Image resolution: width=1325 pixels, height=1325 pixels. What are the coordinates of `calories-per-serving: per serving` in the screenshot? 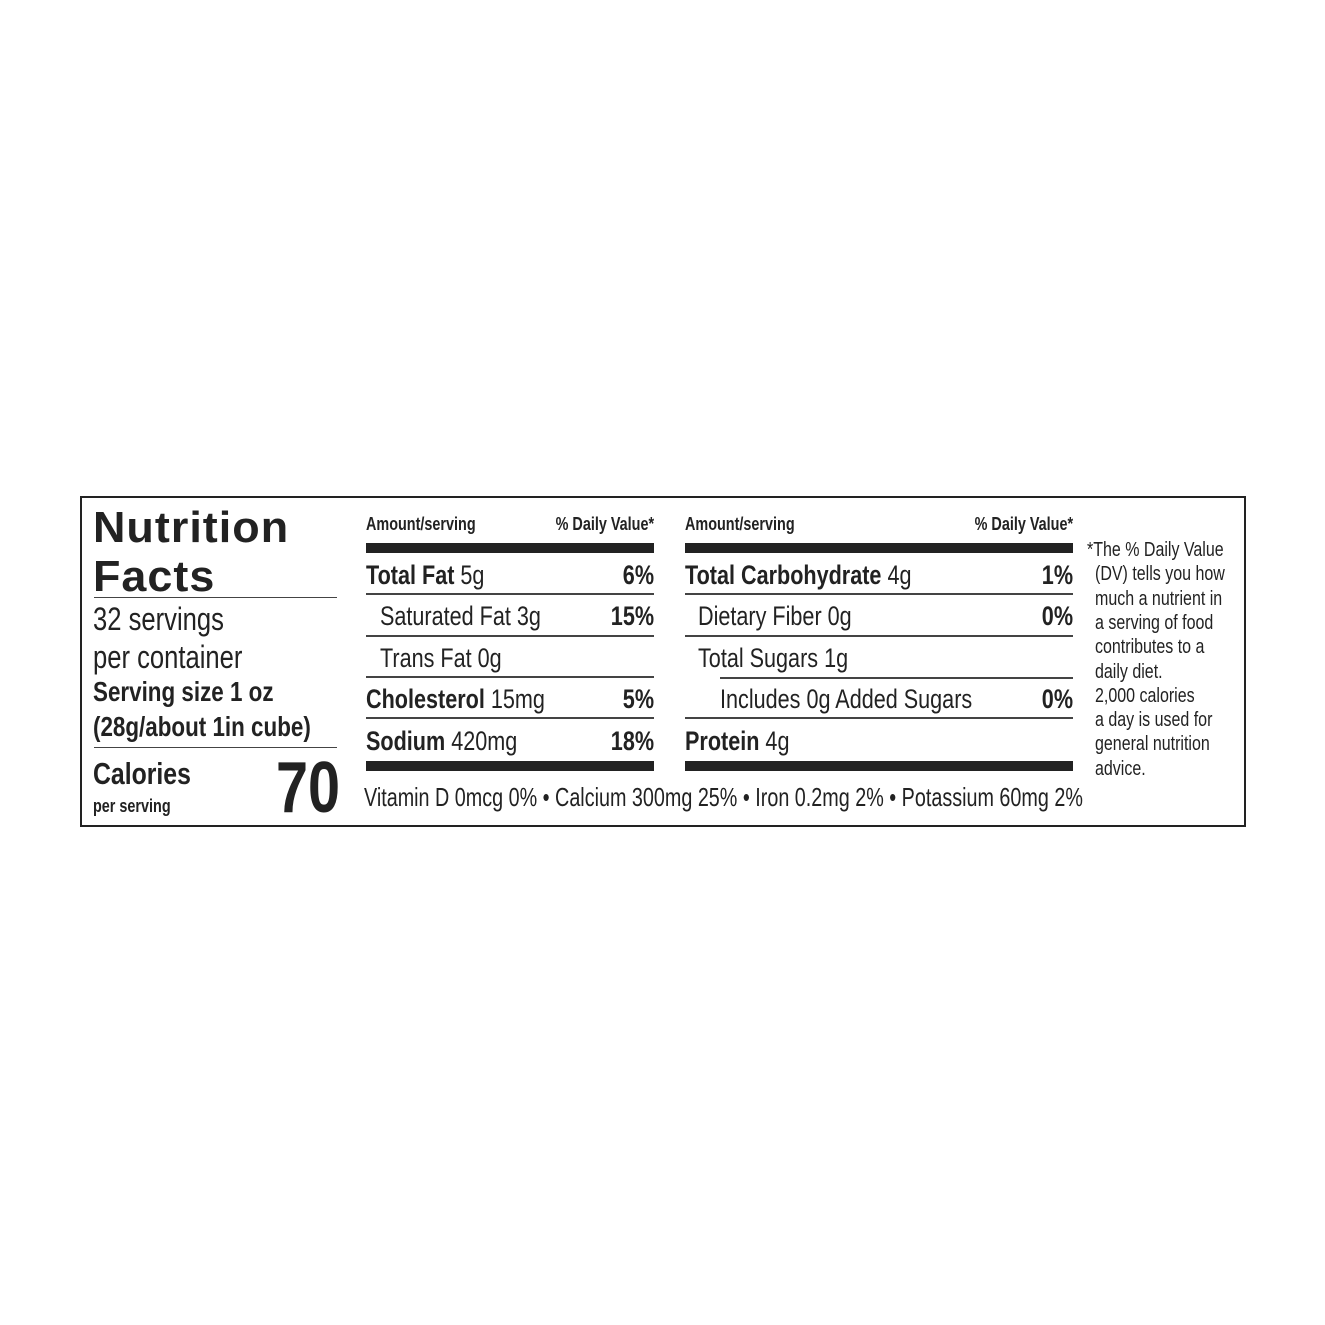 It's located at (132, 806).